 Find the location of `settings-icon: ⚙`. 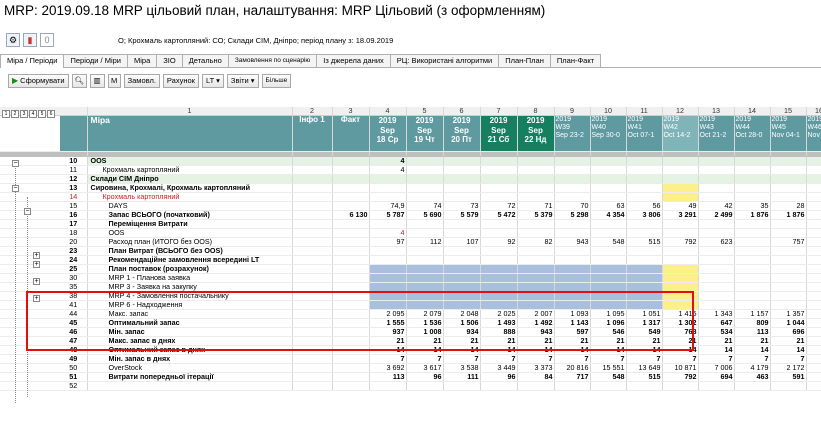

settings-icon: ⚙ is located at coordinates (13, 40).